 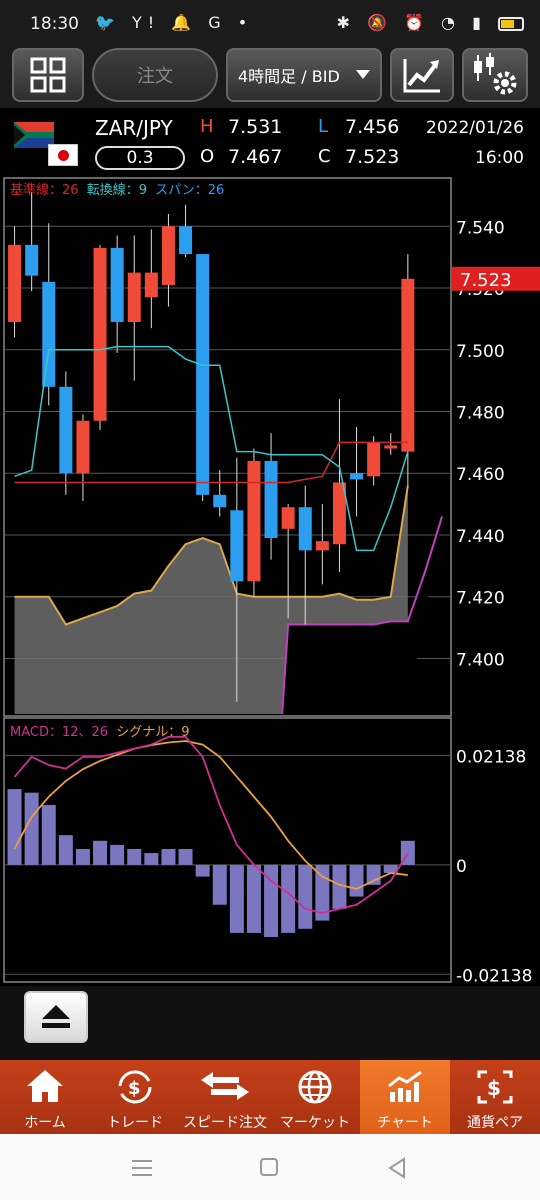 I want to click on speed-order-icon, so click(x=225, y=1086).